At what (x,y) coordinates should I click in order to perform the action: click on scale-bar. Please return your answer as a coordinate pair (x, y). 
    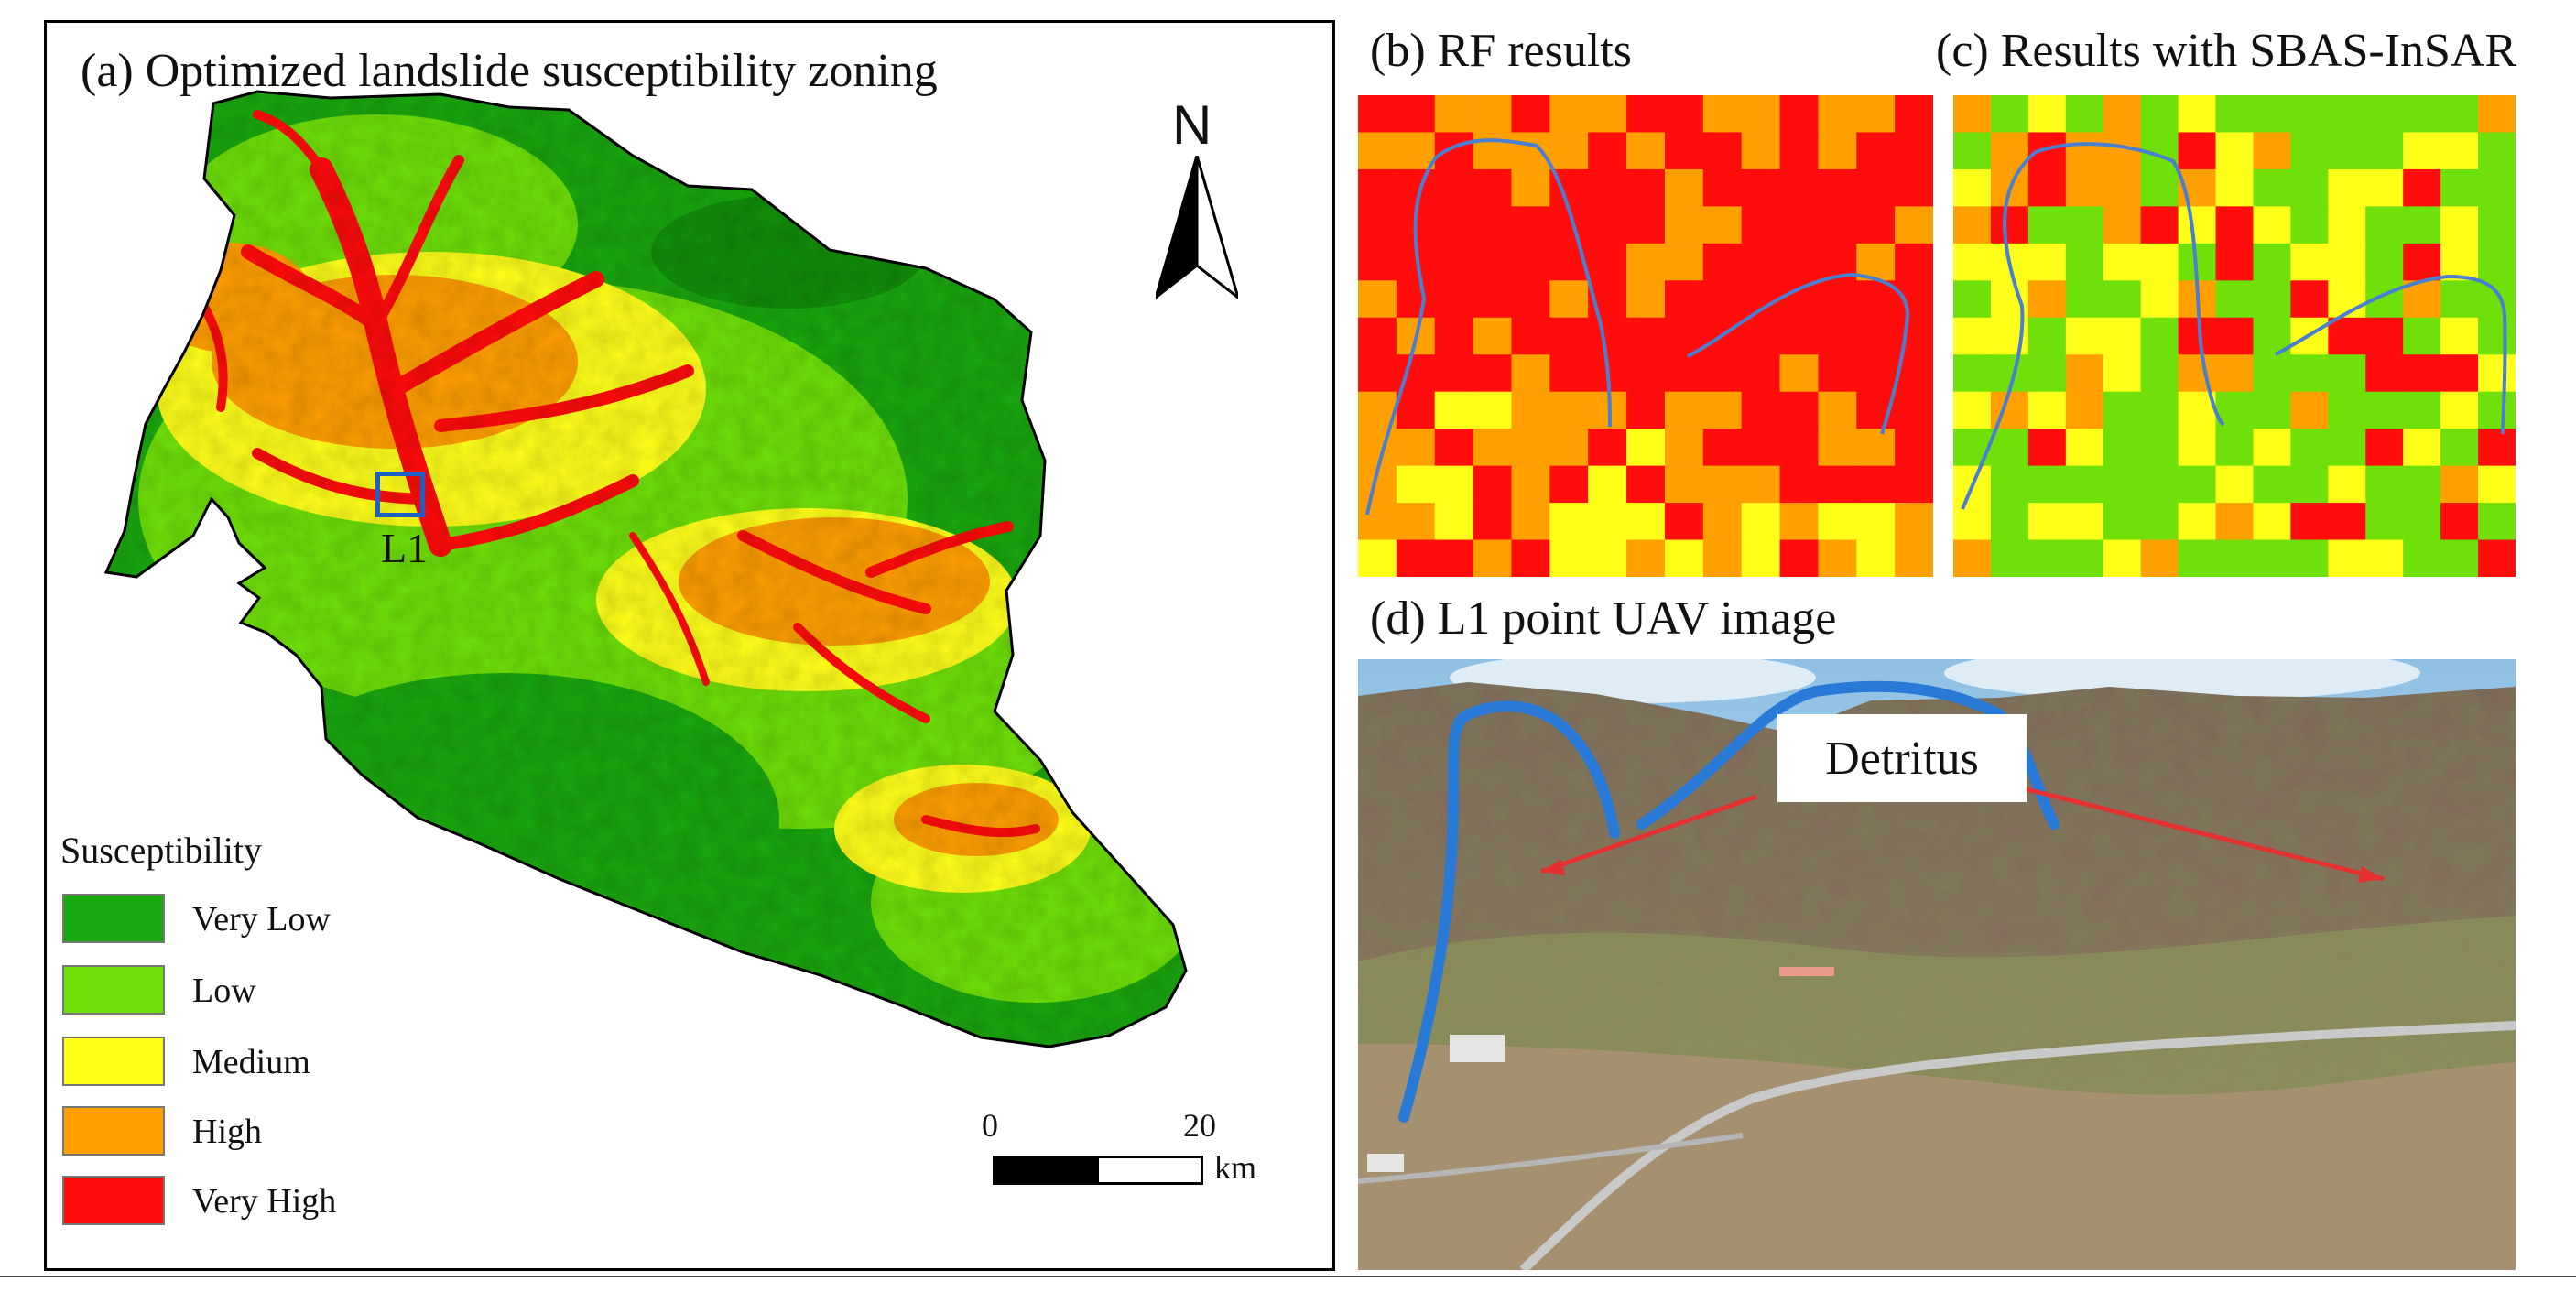
    Looking at the image, I should click on (1098, 1170).